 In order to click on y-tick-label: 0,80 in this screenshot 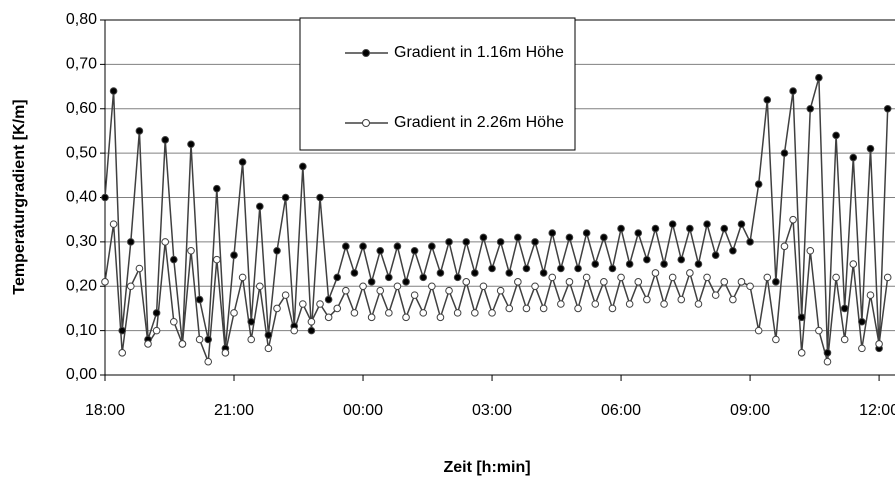, I will do `click(81, 19)`.